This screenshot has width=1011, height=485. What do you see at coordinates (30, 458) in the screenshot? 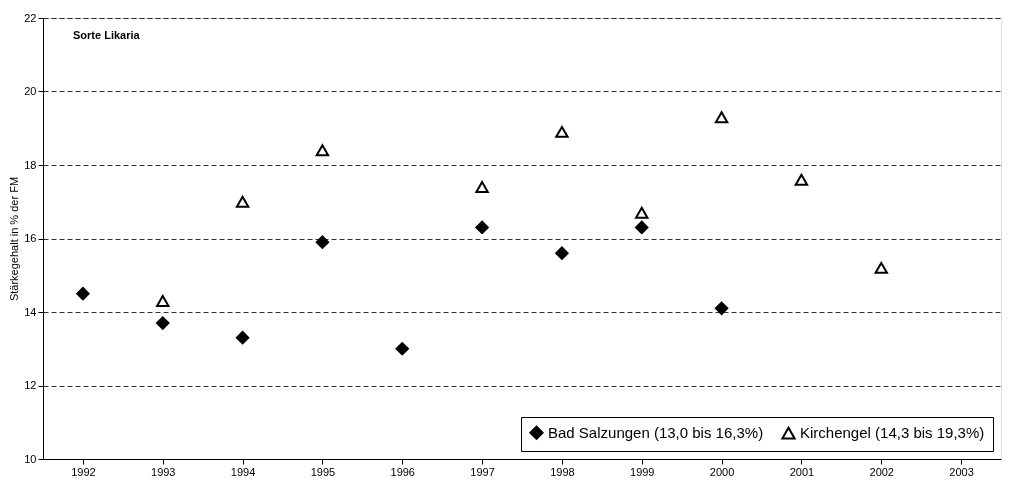
I see `y-tick-label: 10` at bounding box center [30, 458].